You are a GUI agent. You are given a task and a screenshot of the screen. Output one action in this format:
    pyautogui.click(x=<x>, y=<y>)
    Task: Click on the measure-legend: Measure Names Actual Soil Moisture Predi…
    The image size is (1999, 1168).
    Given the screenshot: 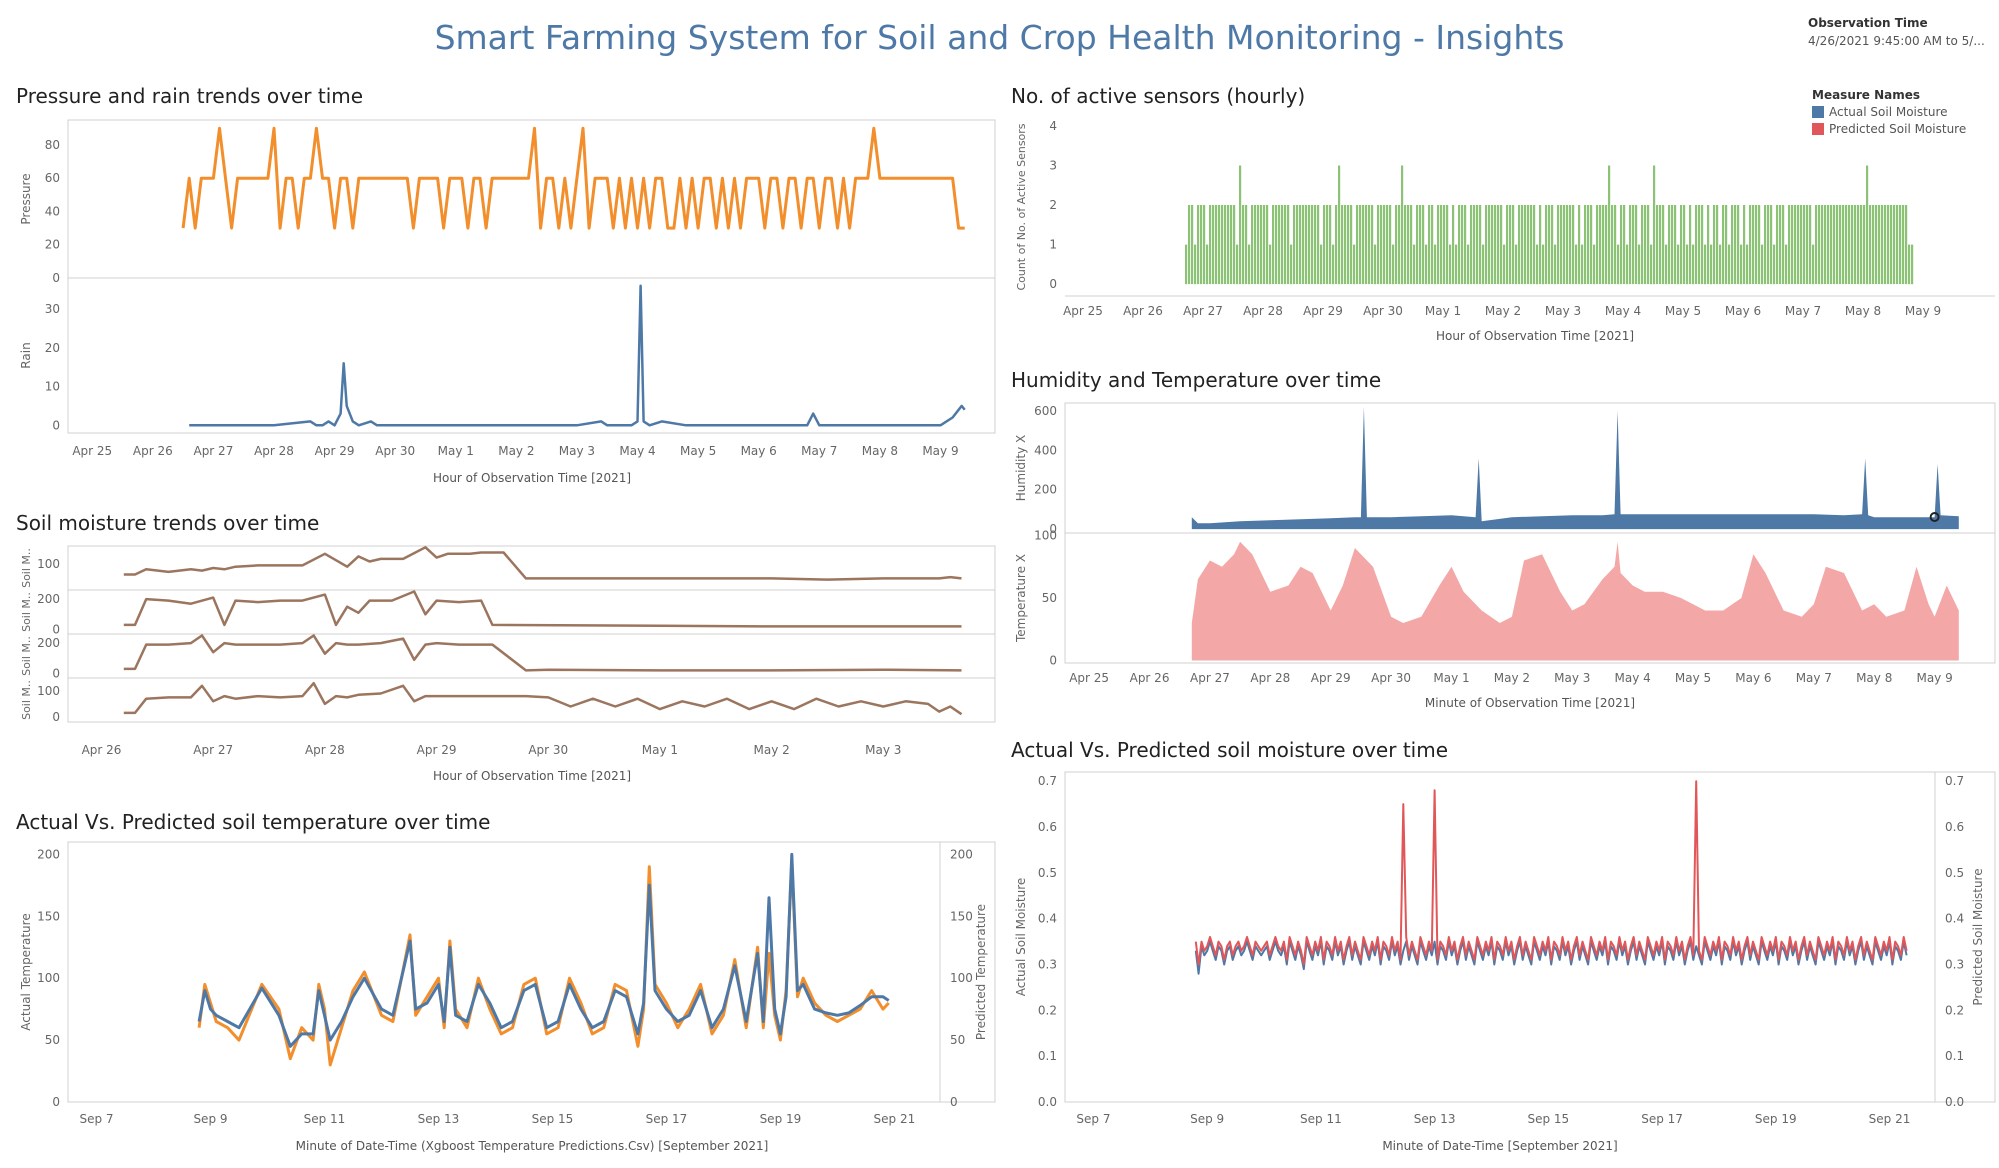 What is the action you would take?
    pyautogui.click(x=1889, y=113)
    